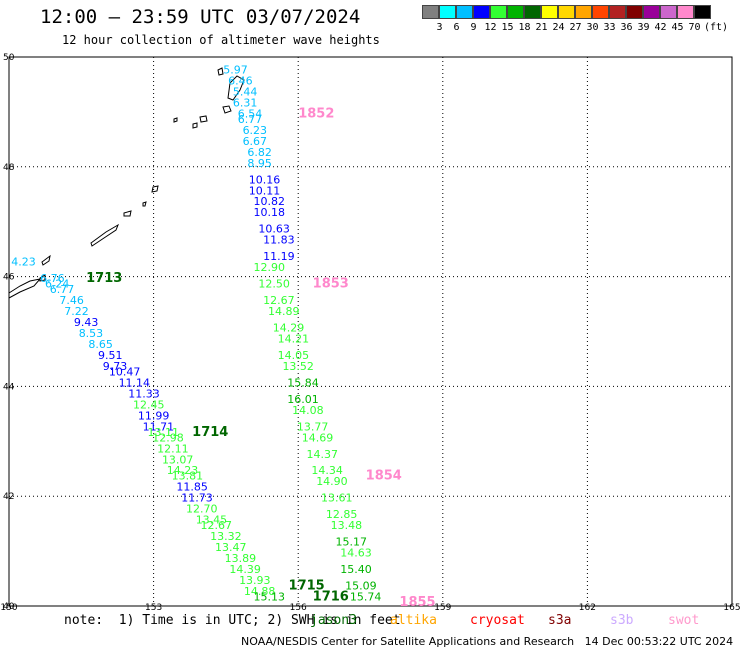 This screenshot has height=650, width=740. I want to click on wave-height-value: 12.98, so click(168, 437).